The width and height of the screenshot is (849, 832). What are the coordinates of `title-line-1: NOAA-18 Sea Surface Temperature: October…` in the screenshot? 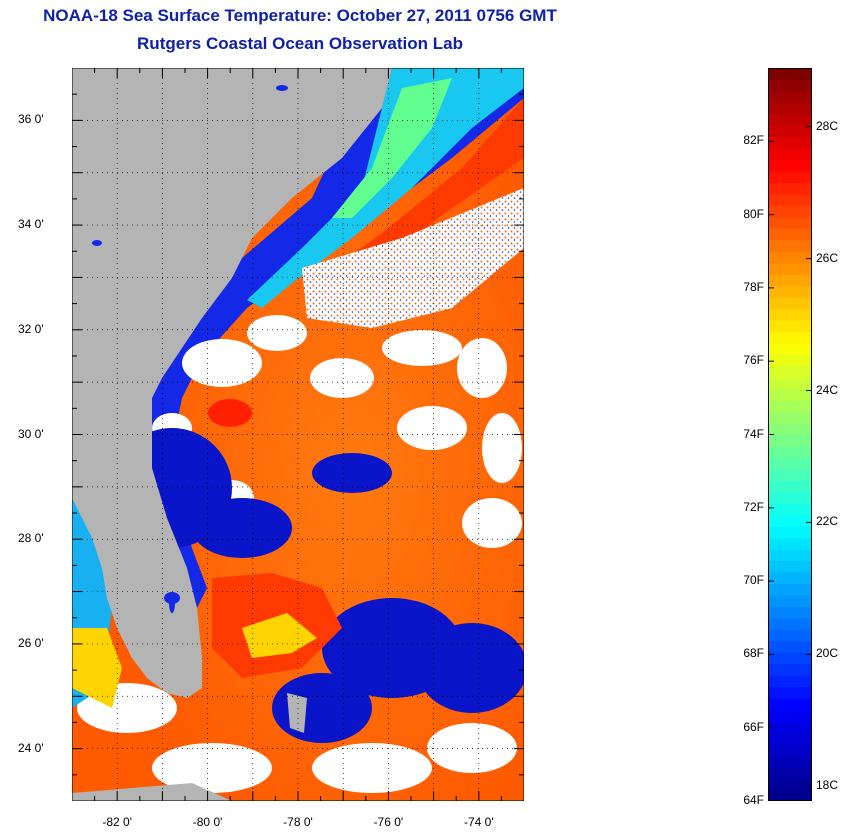 It's located at (300, 15).